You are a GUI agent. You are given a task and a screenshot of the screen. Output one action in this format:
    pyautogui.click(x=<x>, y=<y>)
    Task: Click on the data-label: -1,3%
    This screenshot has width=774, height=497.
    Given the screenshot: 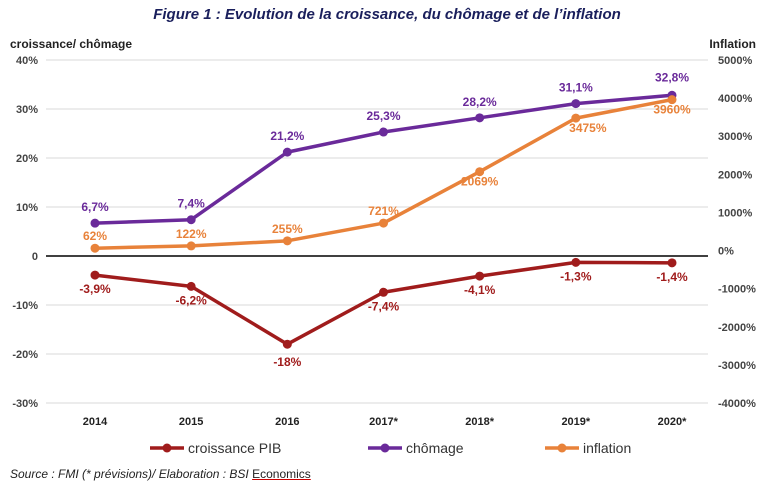 What is the action you would take?
    pyautogui.click(x=576, y=276)
    